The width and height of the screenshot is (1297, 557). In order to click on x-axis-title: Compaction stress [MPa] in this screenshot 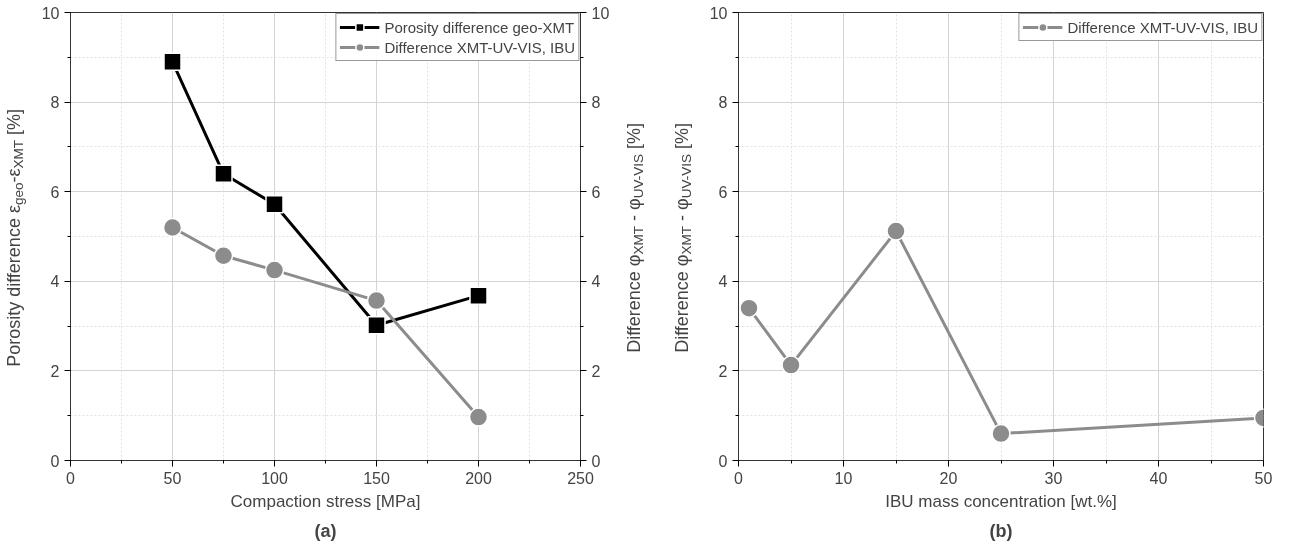, I will do `click(325, 501)`.